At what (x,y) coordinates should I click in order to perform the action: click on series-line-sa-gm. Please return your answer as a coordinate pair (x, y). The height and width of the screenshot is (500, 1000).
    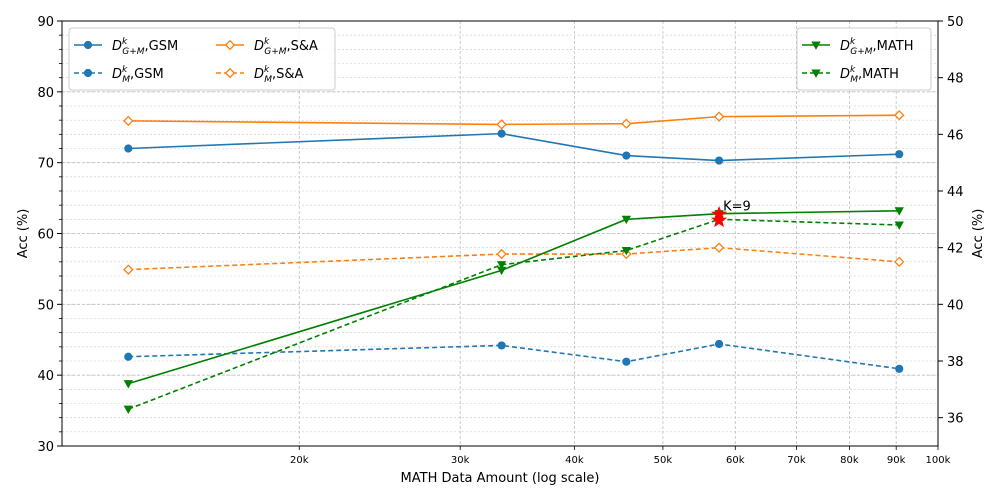
    Looking at the image, I should click on (514, 120).